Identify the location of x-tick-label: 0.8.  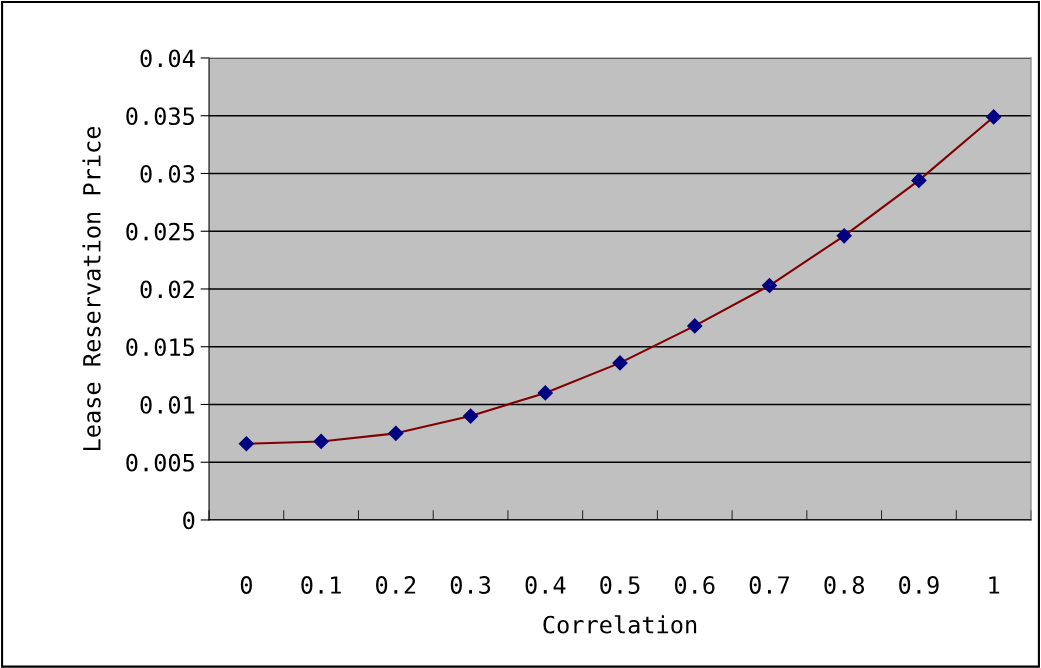
(844, 585).